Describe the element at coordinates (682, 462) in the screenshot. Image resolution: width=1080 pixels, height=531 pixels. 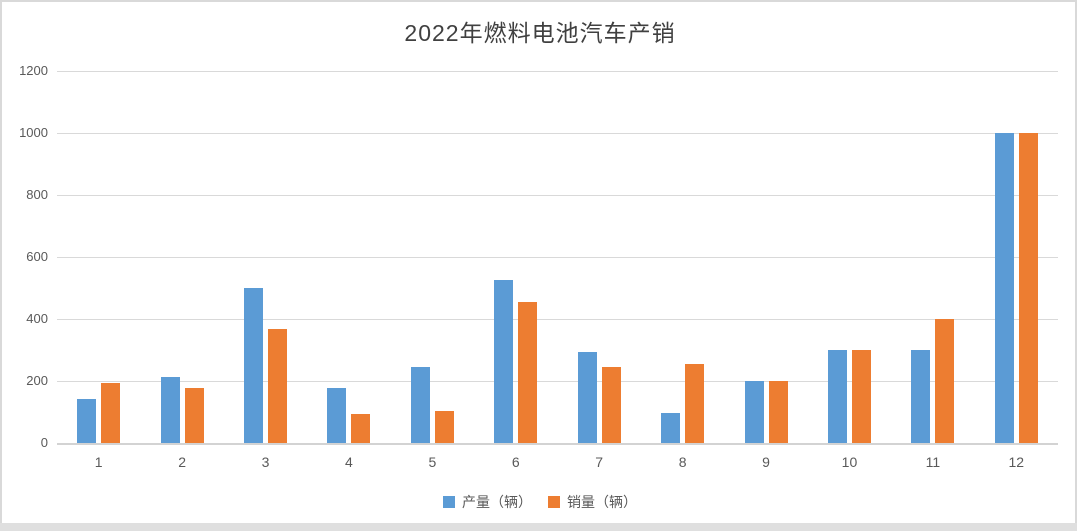
I see `x-axis-tick-label: 8` at that location.